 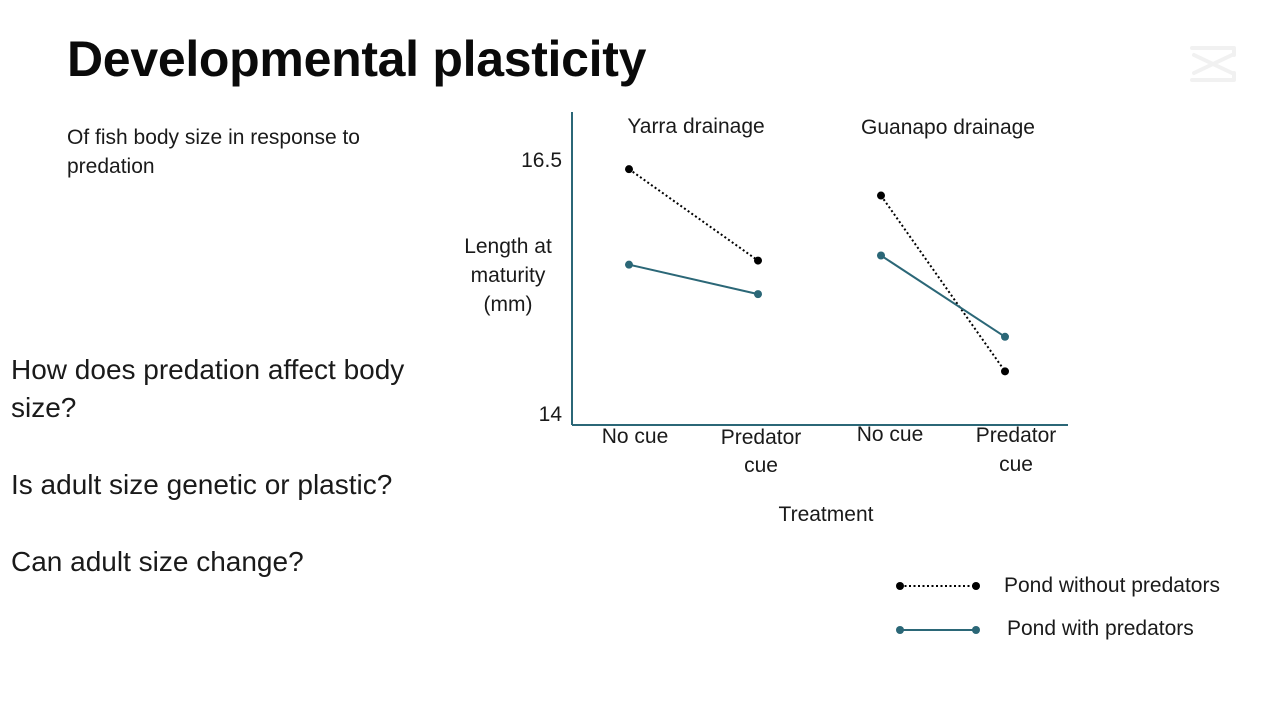 I want to click on series-line-guanapo-drainage-pond-without-predators, so click(x=943, y=283).